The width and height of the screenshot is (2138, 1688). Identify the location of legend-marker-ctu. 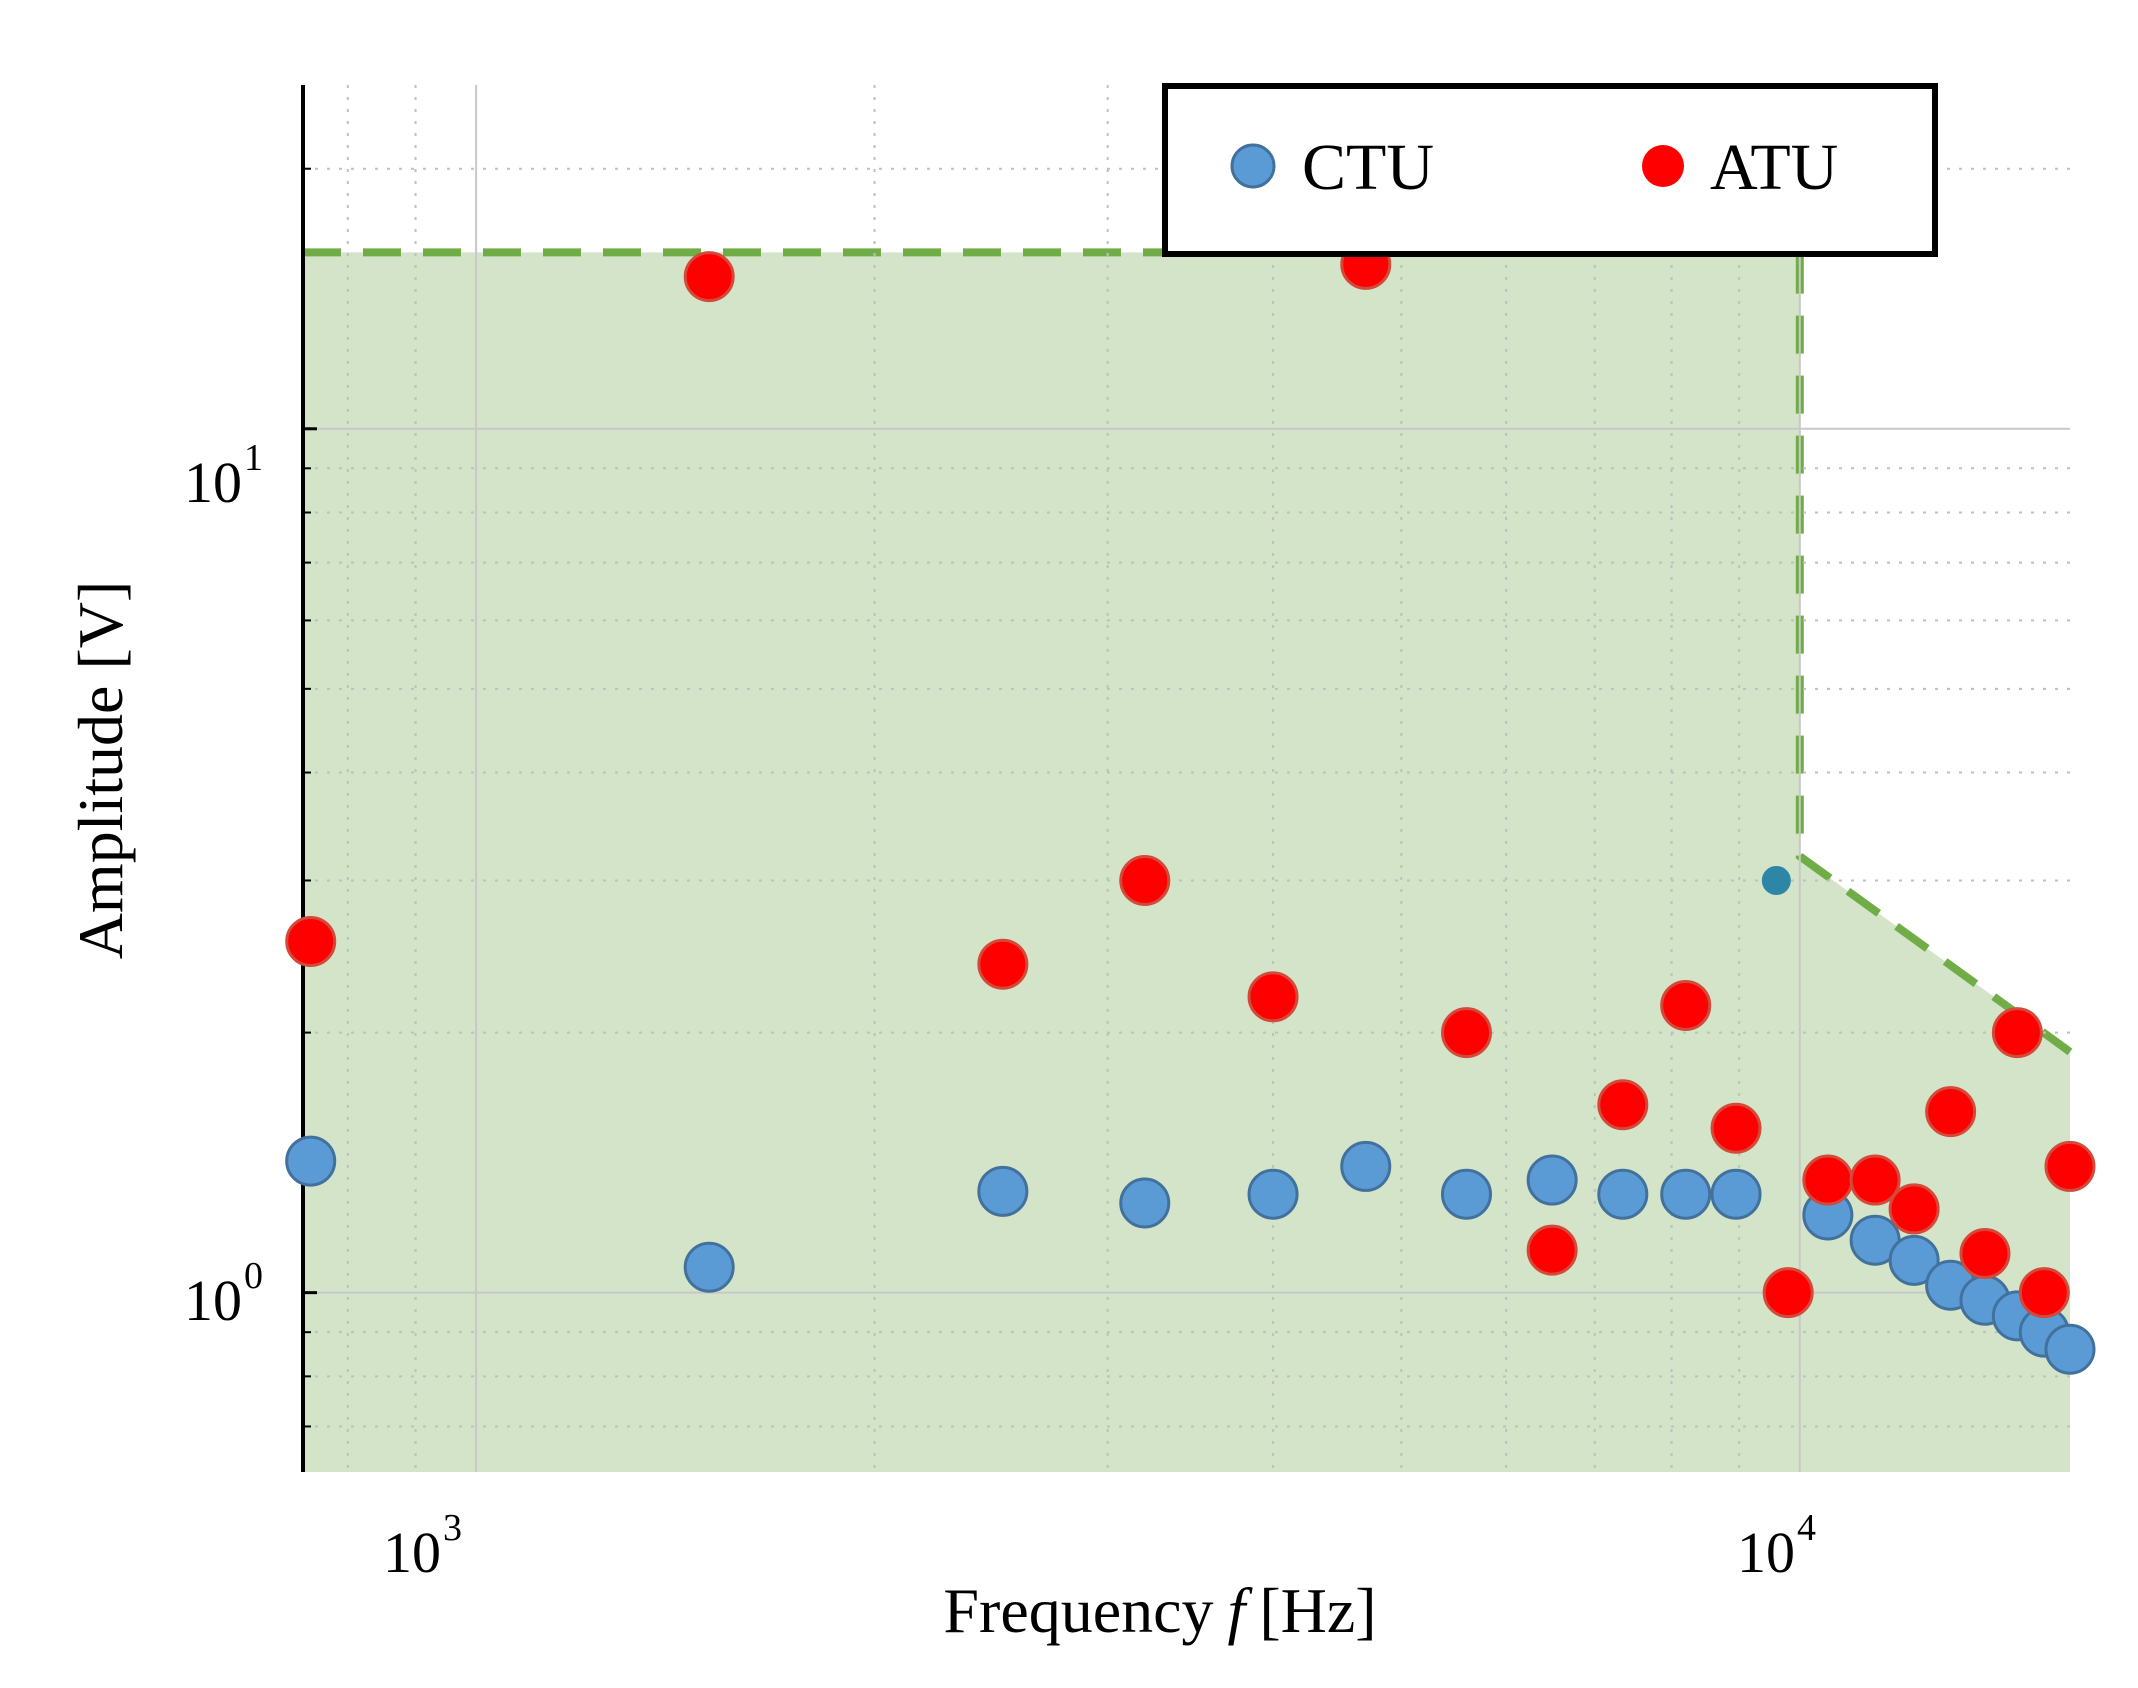
(1253, 166).